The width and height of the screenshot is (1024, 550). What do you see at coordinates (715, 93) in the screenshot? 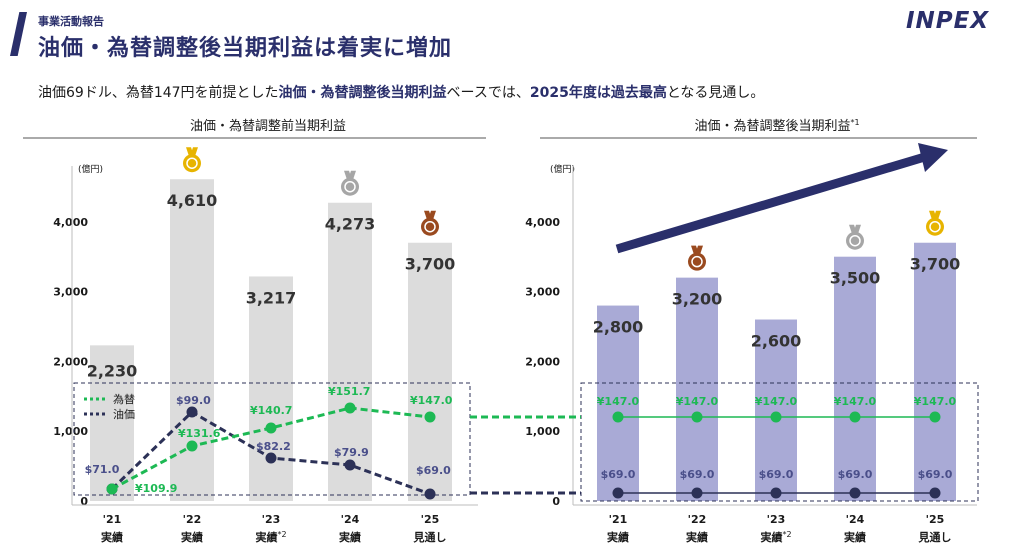
I see `lead-text-3: となる見通し。` at bounding box center [715, 93].